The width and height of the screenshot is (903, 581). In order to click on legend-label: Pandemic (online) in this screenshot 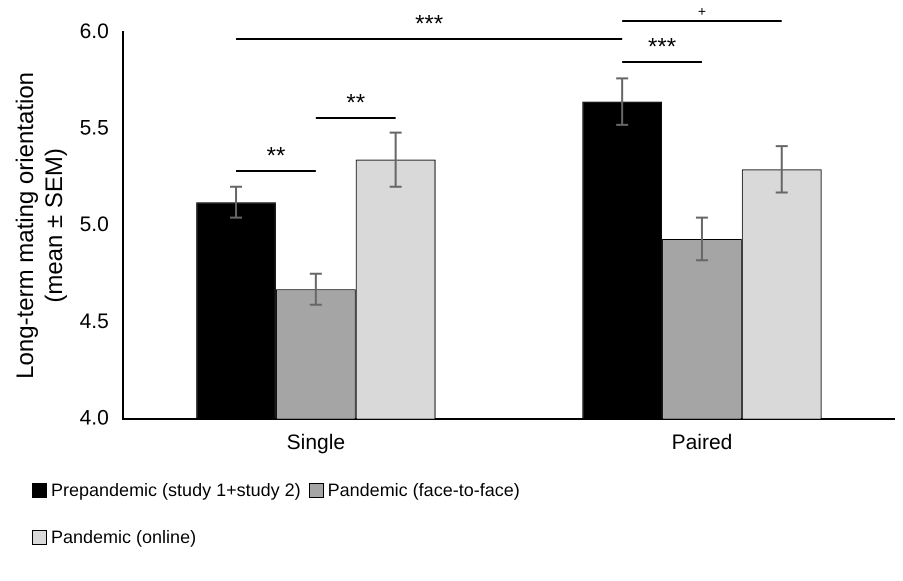, I will do `click(123, 537)`.